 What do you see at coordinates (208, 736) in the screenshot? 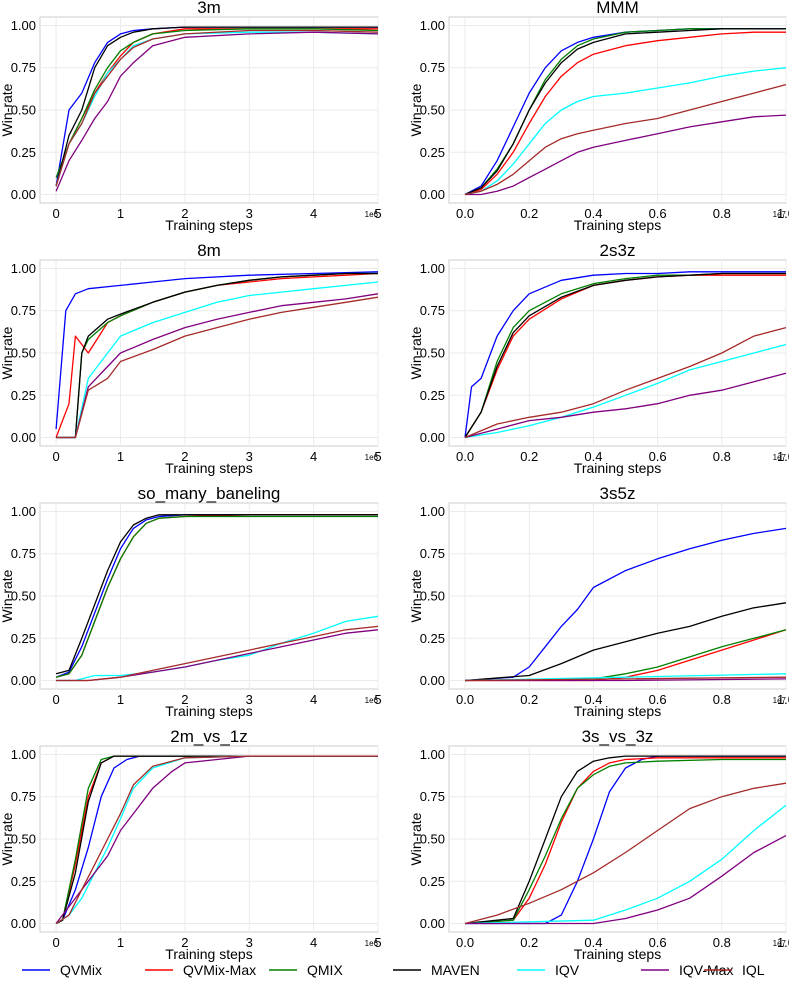
I see `chart-title: 2m_vs_1z` at bounding box center [208, 736].